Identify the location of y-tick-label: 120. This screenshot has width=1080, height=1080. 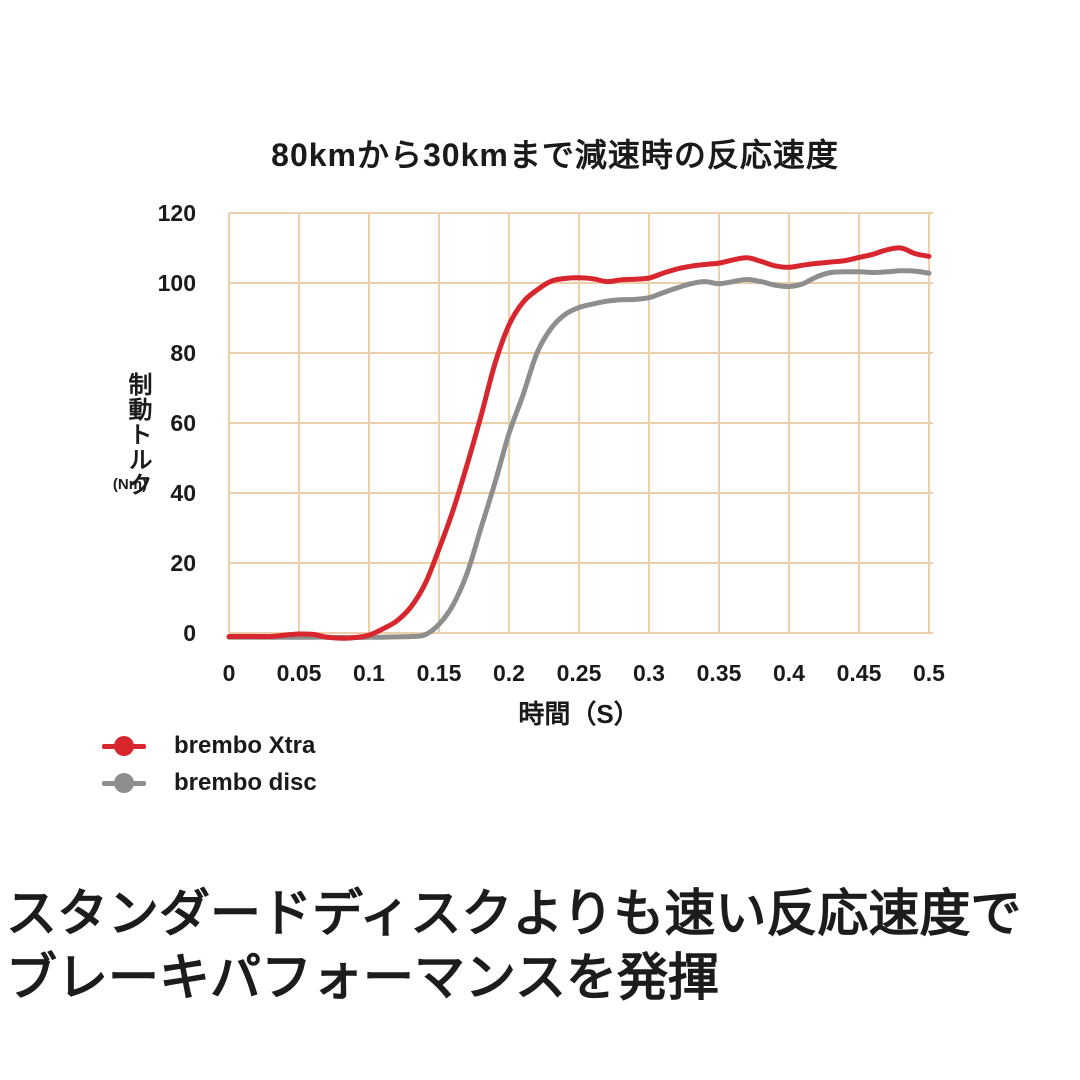
(177, 213).